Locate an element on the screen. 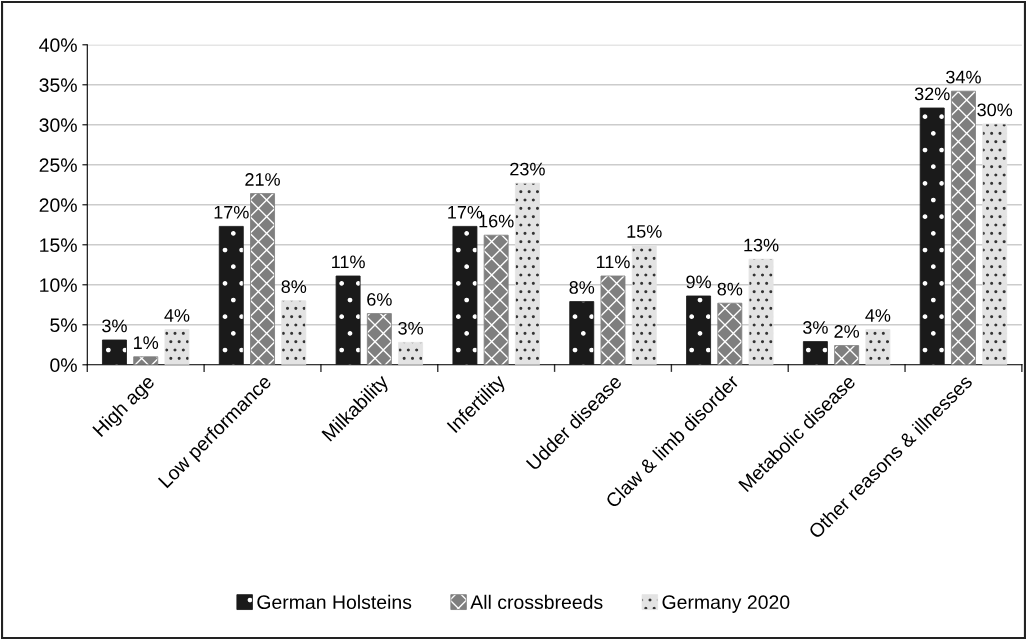 The height and width of the screenshot is (640, 1027). legend-label: Germany 2020 is located at coordinates (726, 604).